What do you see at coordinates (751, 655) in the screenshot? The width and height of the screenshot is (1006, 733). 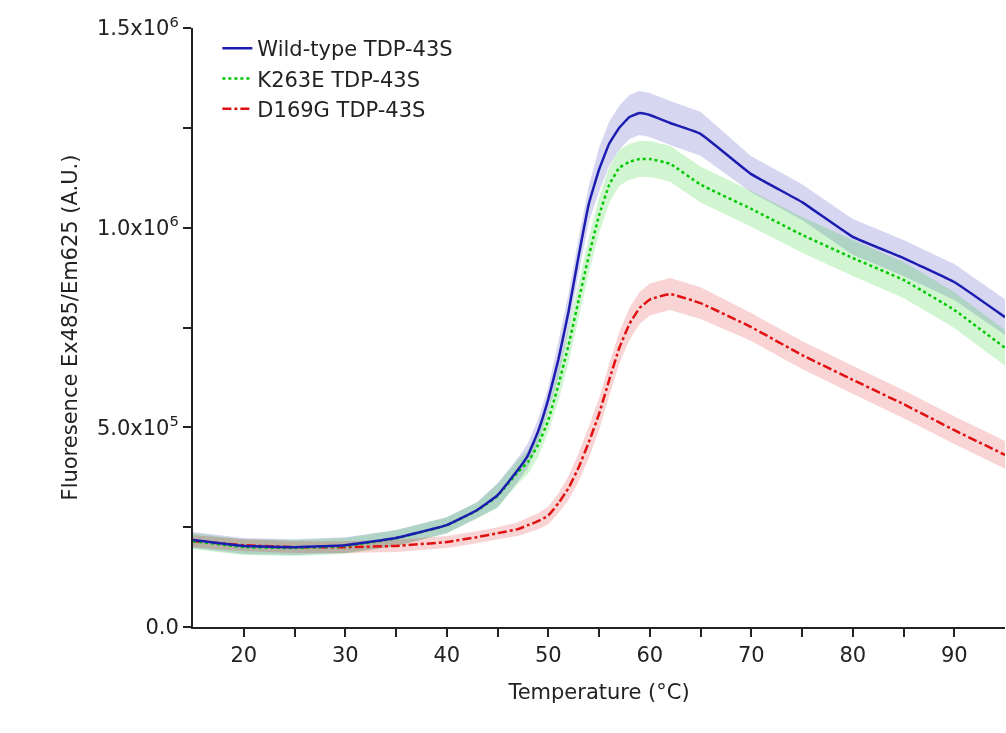 I see `x-tick-label: 70` at bounding box center [751, 655].